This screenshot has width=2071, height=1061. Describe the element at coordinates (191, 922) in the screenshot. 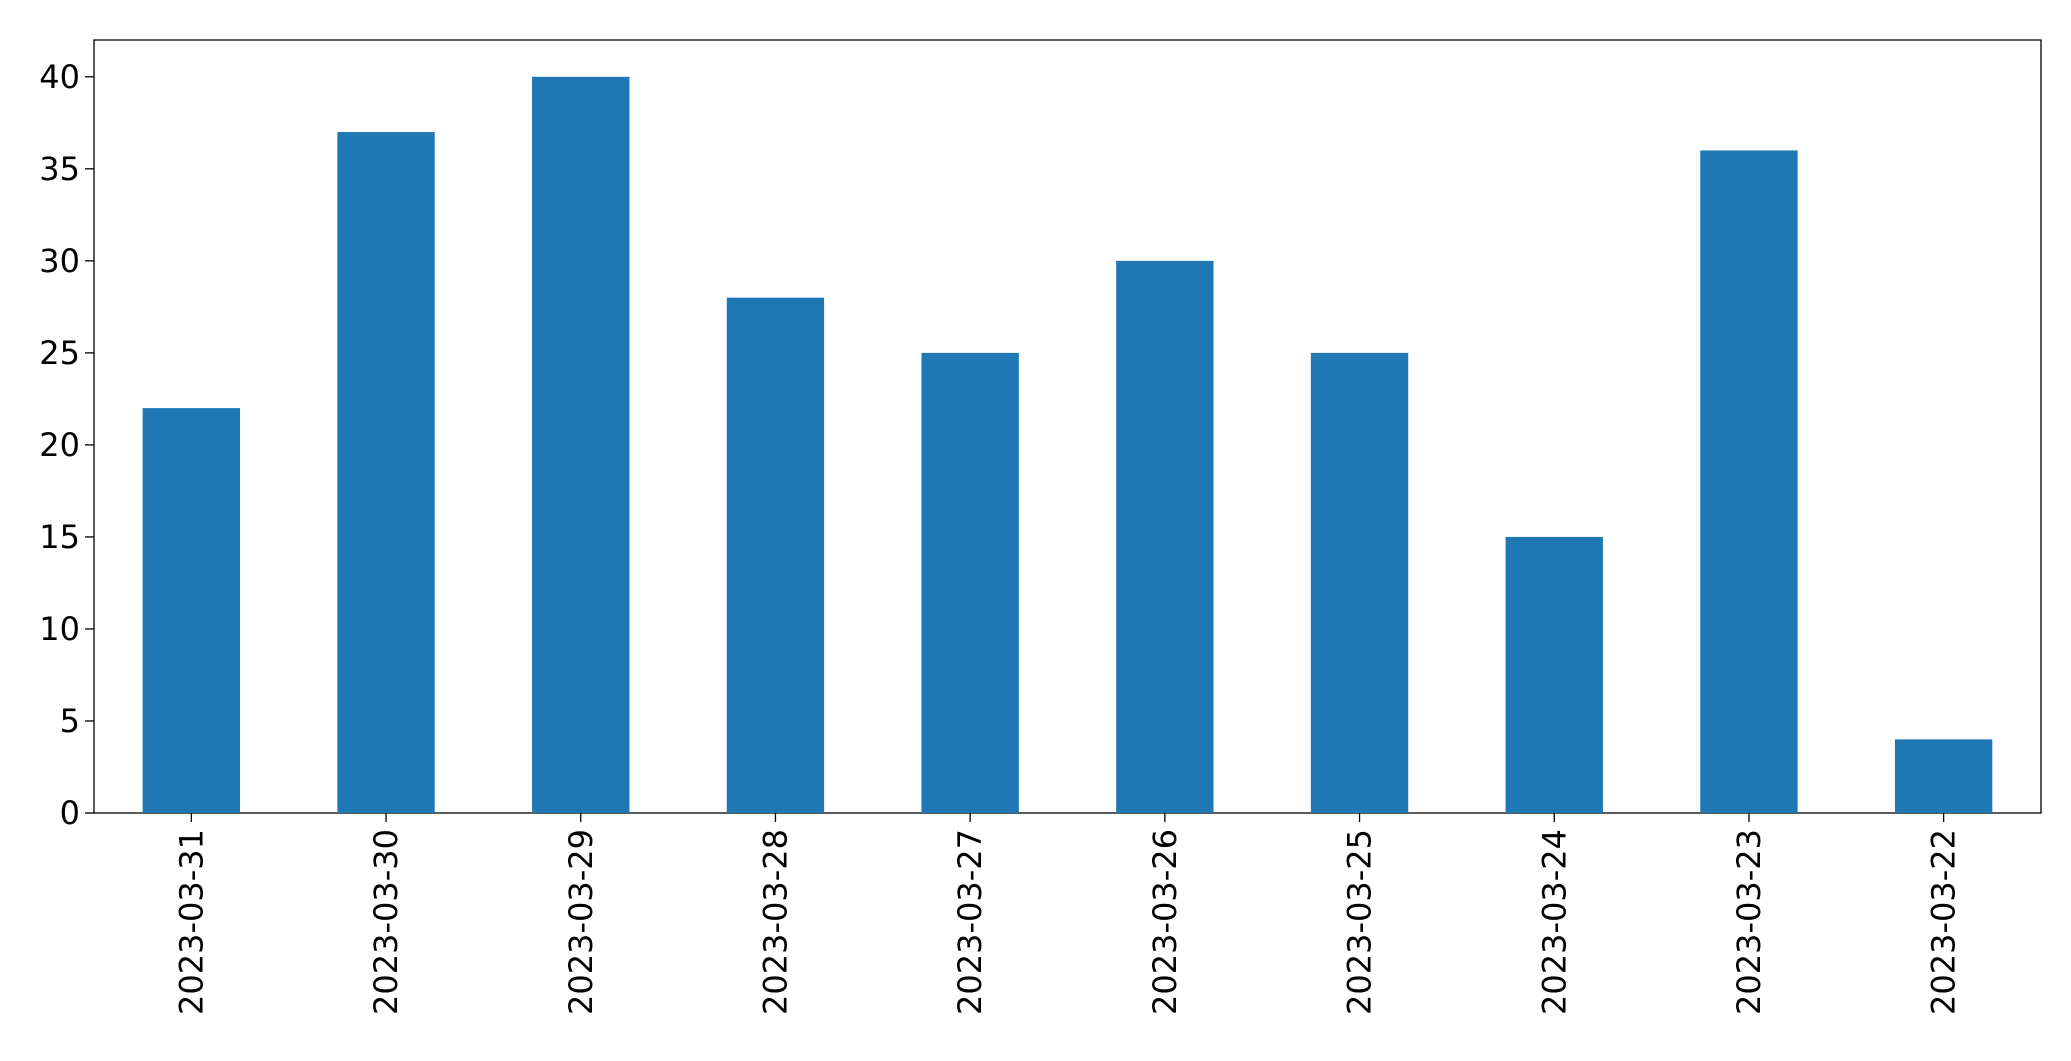

I see `x-tick-label: 2023-03-31` at that location.